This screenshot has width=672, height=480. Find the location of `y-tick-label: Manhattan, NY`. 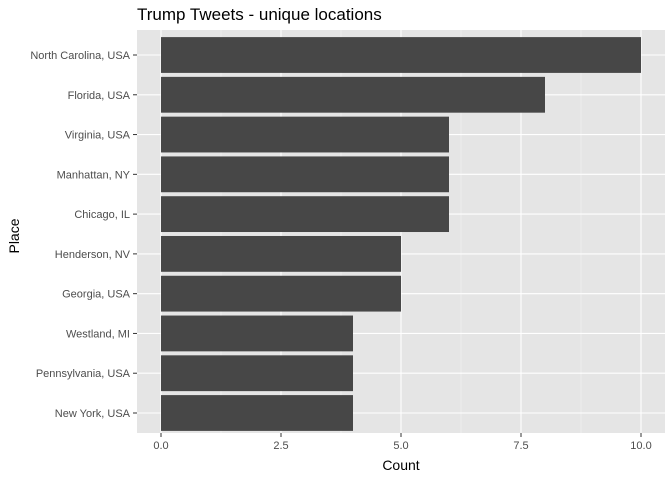

y-tick-label: Manhattan, NY is located at coordinates (94, 175).